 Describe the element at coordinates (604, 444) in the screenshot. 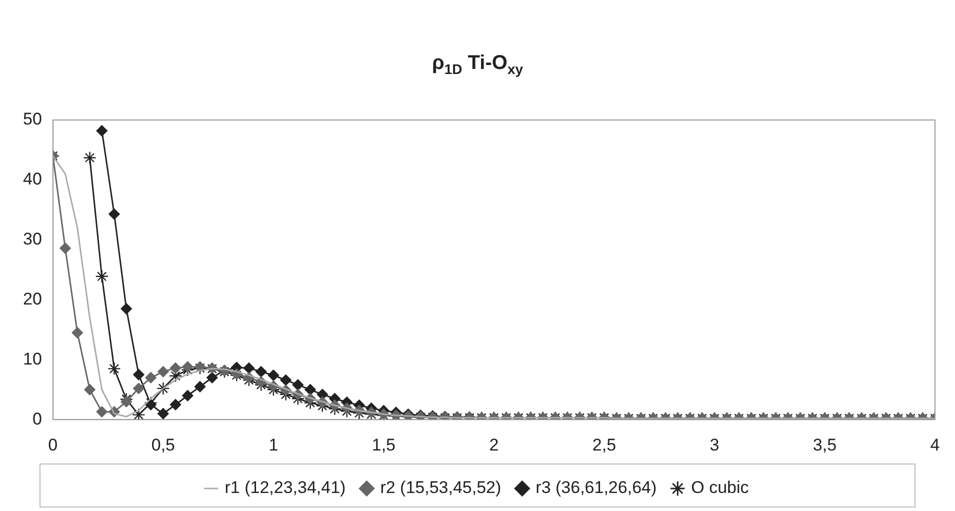

I see `x-tick-label: 2,5` at that location.